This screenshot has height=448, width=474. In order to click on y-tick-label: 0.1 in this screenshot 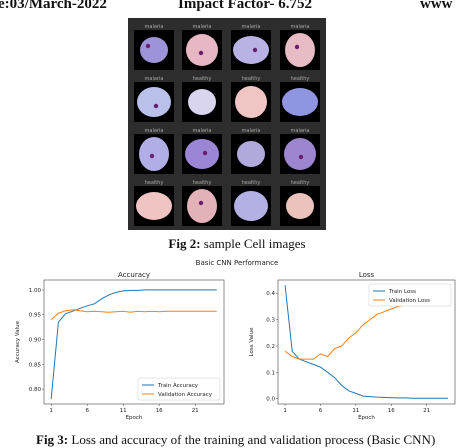, I will do `click(270, 373)`.